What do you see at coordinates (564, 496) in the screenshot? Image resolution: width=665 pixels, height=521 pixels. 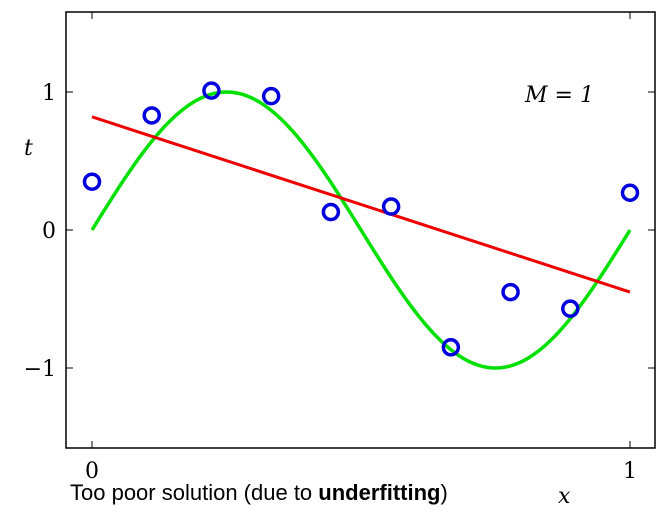 I see `x-axis-label: x` at bounding box center [564, 496].